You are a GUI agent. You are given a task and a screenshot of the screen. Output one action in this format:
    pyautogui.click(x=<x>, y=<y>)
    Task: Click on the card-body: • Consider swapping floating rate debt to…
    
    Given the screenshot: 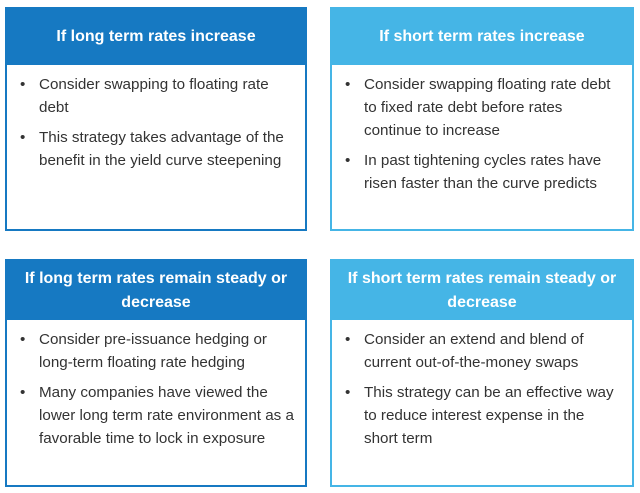 What is the action you would take?
    pyautogui.click(x=482, y=136)
    